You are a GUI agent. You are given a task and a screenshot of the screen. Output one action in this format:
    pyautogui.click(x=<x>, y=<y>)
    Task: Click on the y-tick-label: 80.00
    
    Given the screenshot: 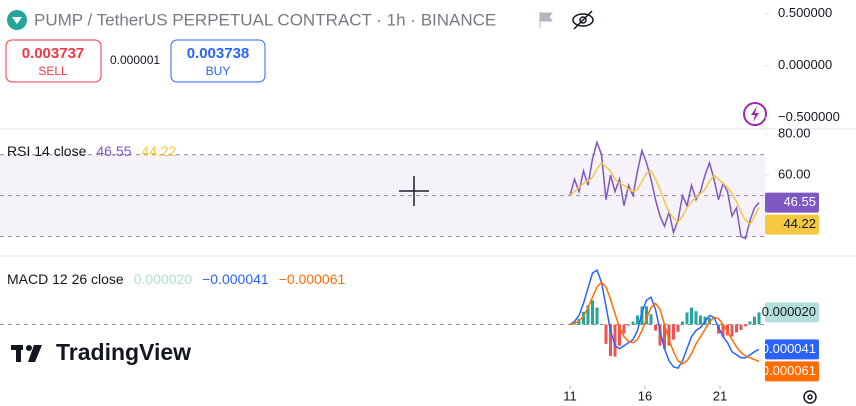 What is the action you would take?
    pyautogui.click(x=794, y=133)
    